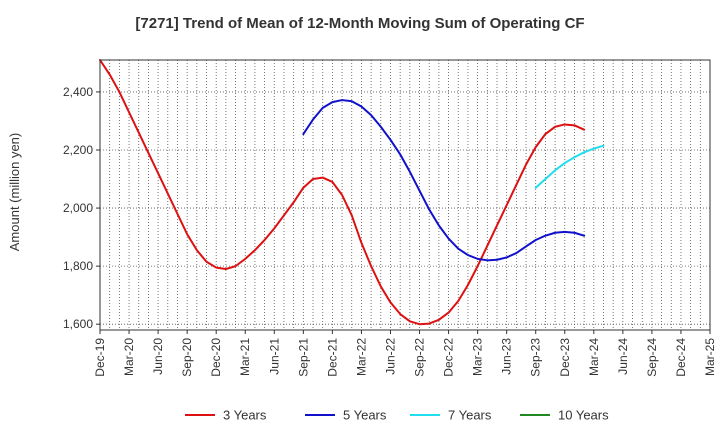  What do you see at coordinates (78, 266) in the screenshot?
I see `y-tick-label: 1,800` at bounding box center [78, 266].